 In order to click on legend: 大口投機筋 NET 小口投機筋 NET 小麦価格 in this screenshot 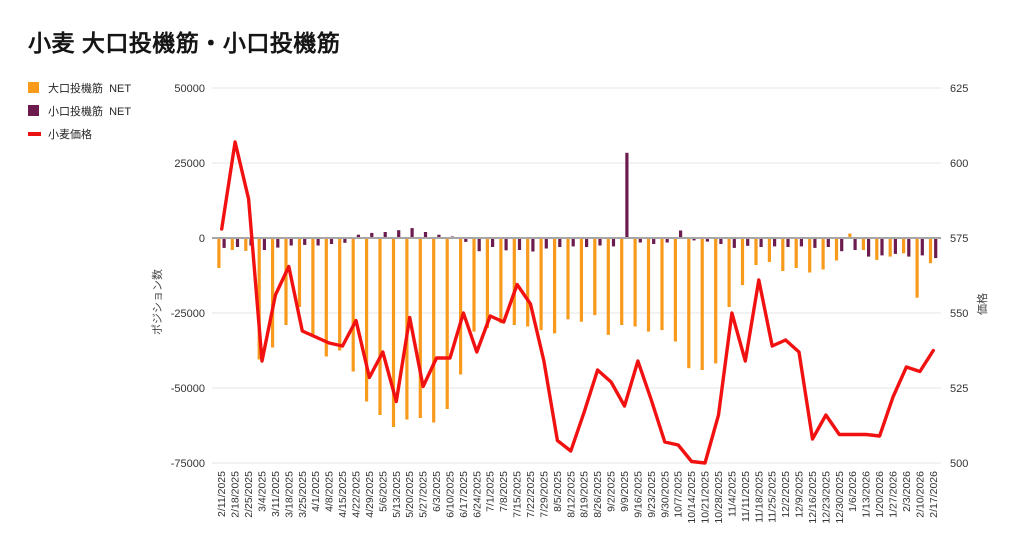, I will do `click(79, 110)`.